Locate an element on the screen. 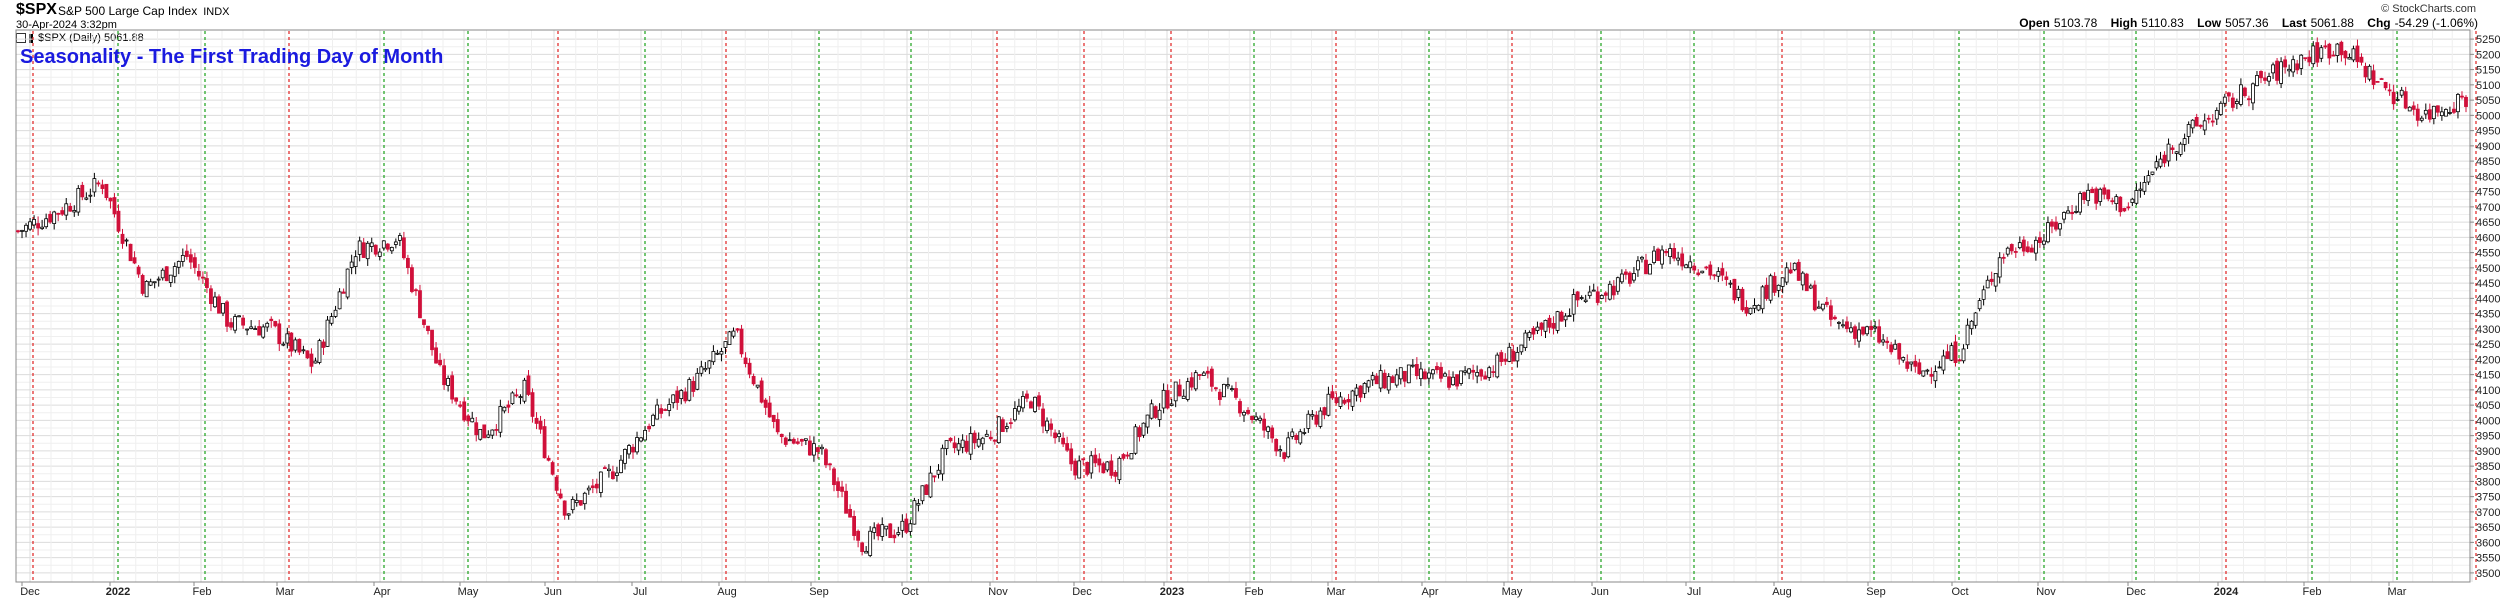 Image resolution: width=2500 pixels, height=600 pixels. x-tick-label: Mar is located at coordinates (285, 592).